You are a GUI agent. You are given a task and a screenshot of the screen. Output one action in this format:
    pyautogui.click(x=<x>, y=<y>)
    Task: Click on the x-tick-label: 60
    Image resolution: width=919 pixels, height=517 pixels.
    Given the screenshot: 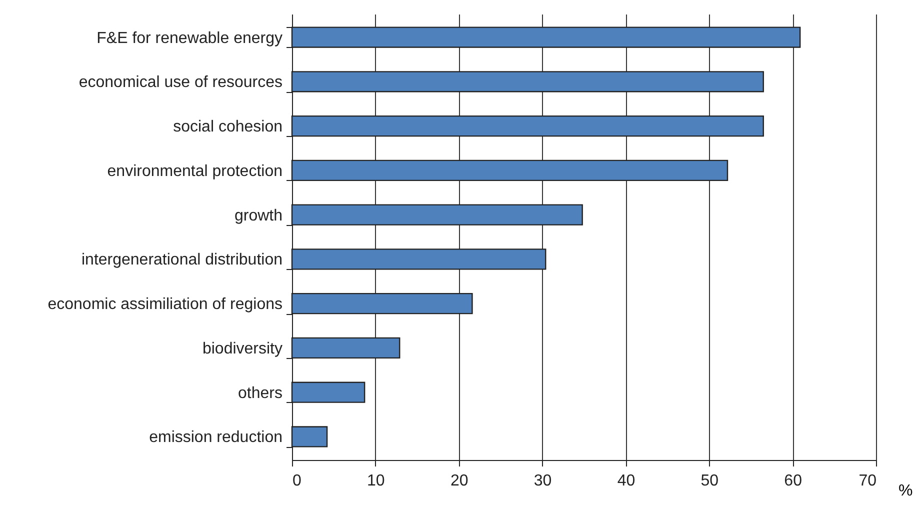 What is the action you would take?
    pyautogui.click(x=793, y=481)
    